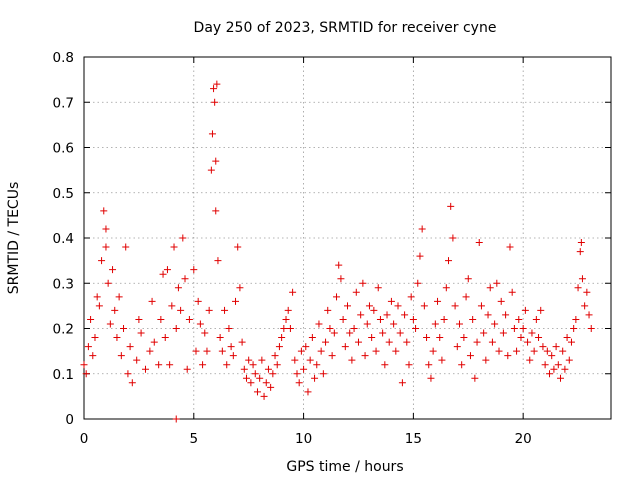 Image resolution: width=640 pixels, height=480 pixels. Describe the element at coordinates (63, 58) in the screenshot. I see `y-tick-label: 0.8` at that location.